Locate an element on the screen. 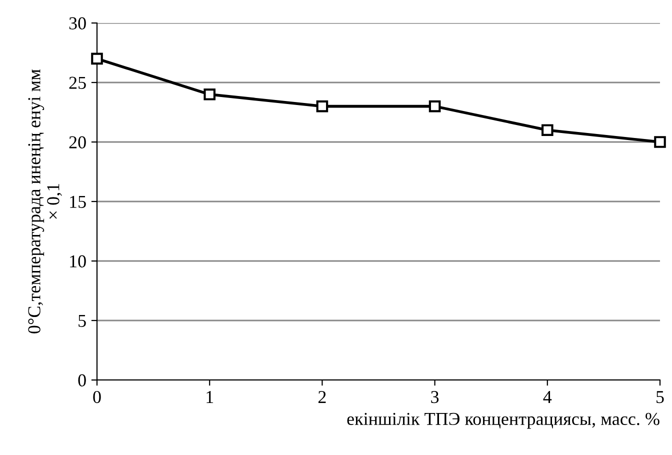 The image size is (672, 455). y-tick-label: 20 is located at coordinates (77, 142).